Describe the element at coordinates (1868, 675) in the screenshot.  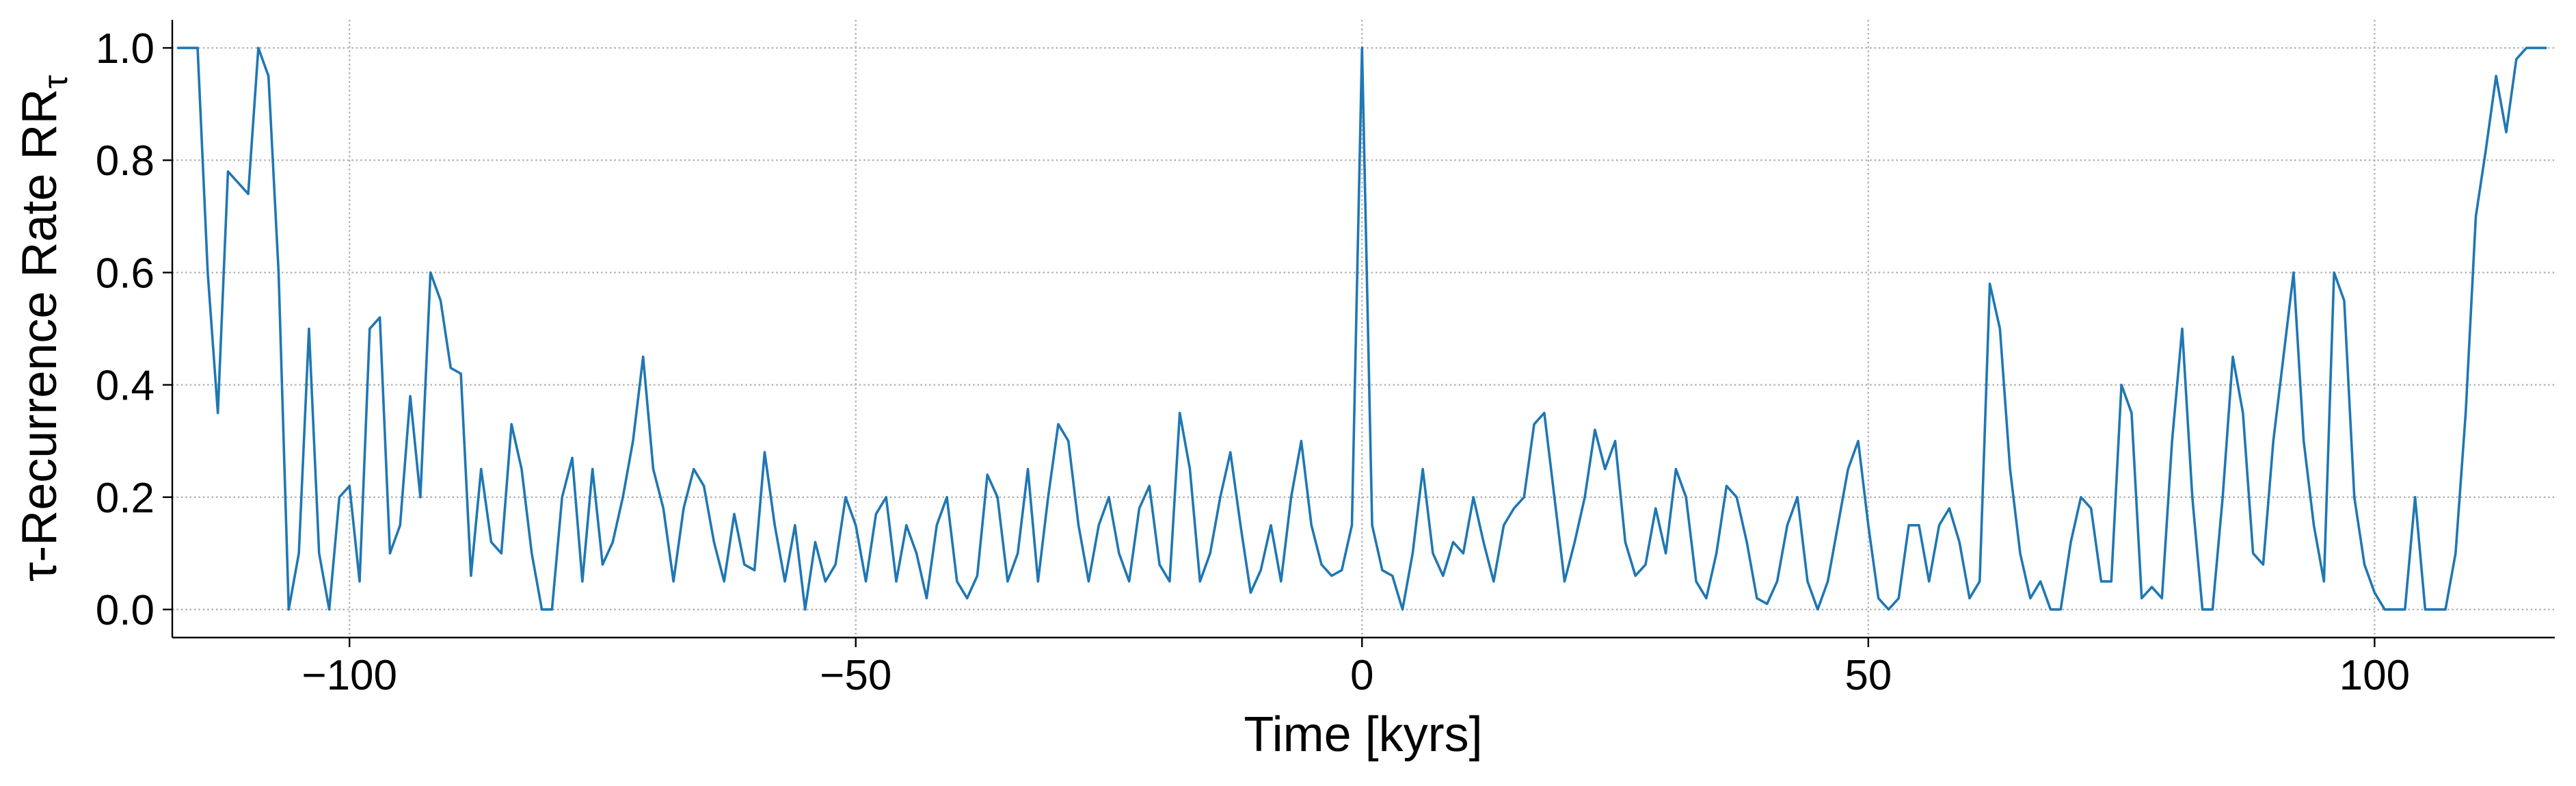
I see `x-tick-label: 50` at that location.